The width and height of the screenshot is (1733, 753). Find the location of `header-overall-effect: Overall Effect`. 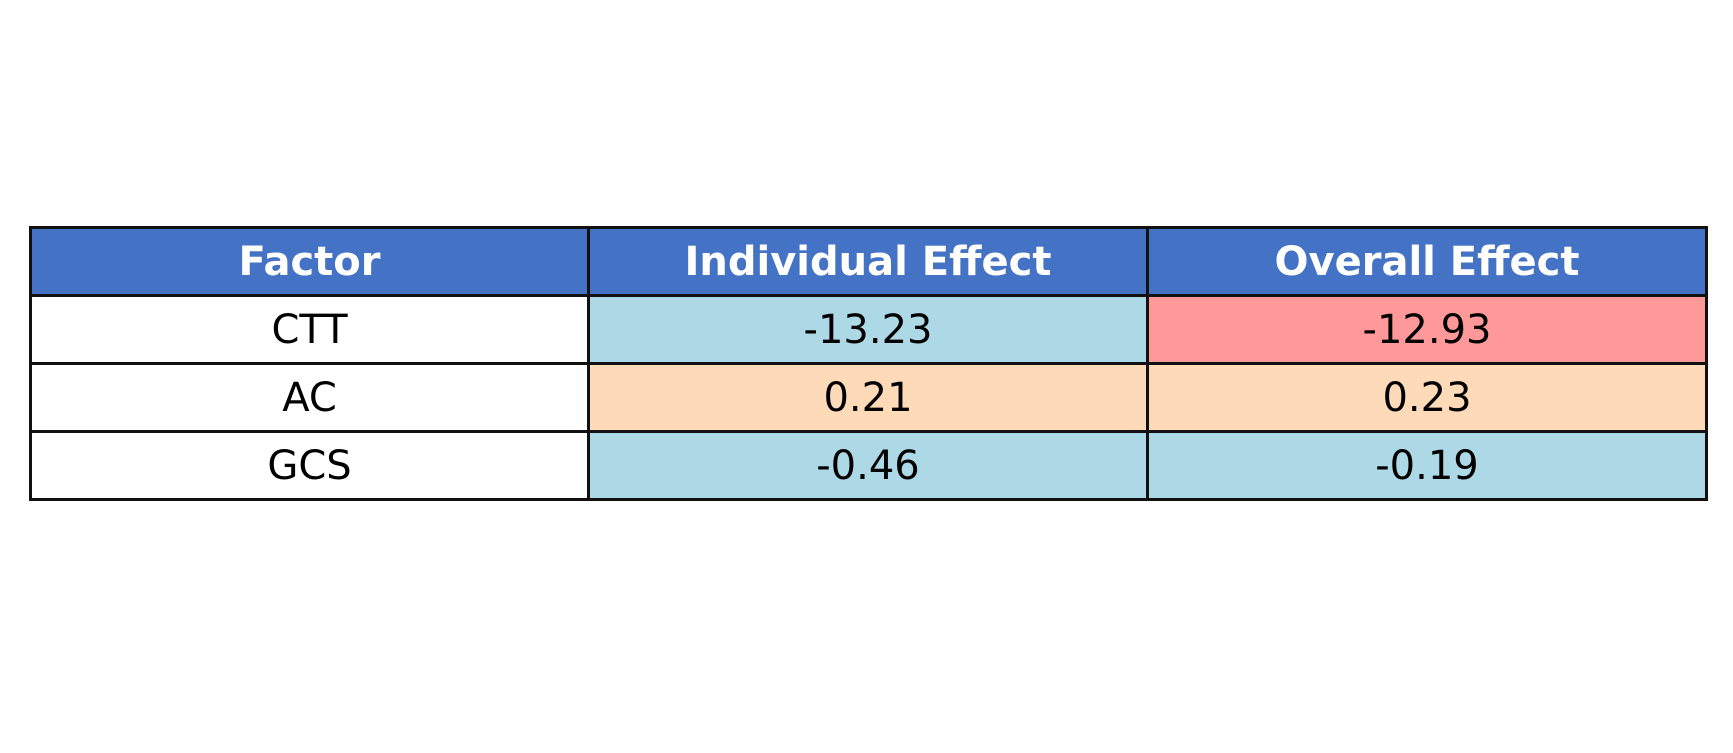

header-overall-effect: Overall Effect is located at coordinates (1427, 261).